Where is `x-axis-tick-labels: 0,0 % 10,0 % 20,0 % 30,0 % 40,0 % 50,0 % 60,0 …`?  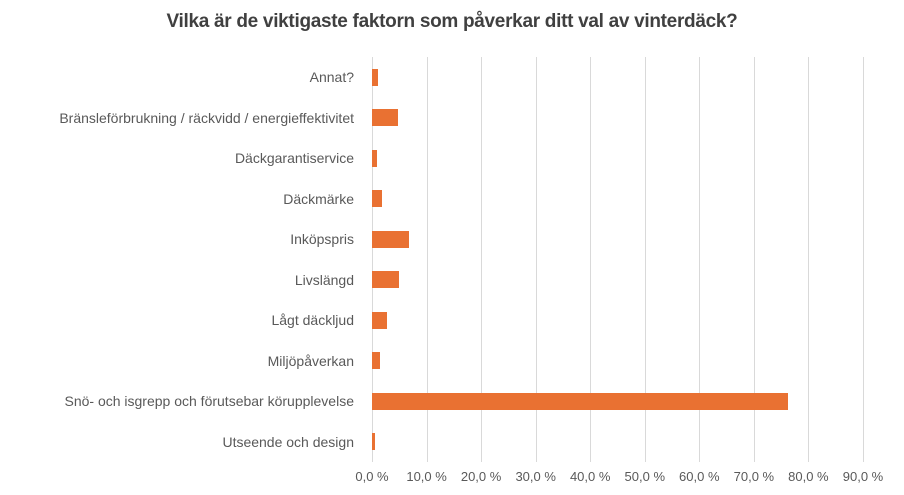 x-axis-tick-labels: 0,0 % 10,0 % 20,0 % 30,0 % 40,0 % 50,0 % 60,0 … is located at coordinates (452, 479).